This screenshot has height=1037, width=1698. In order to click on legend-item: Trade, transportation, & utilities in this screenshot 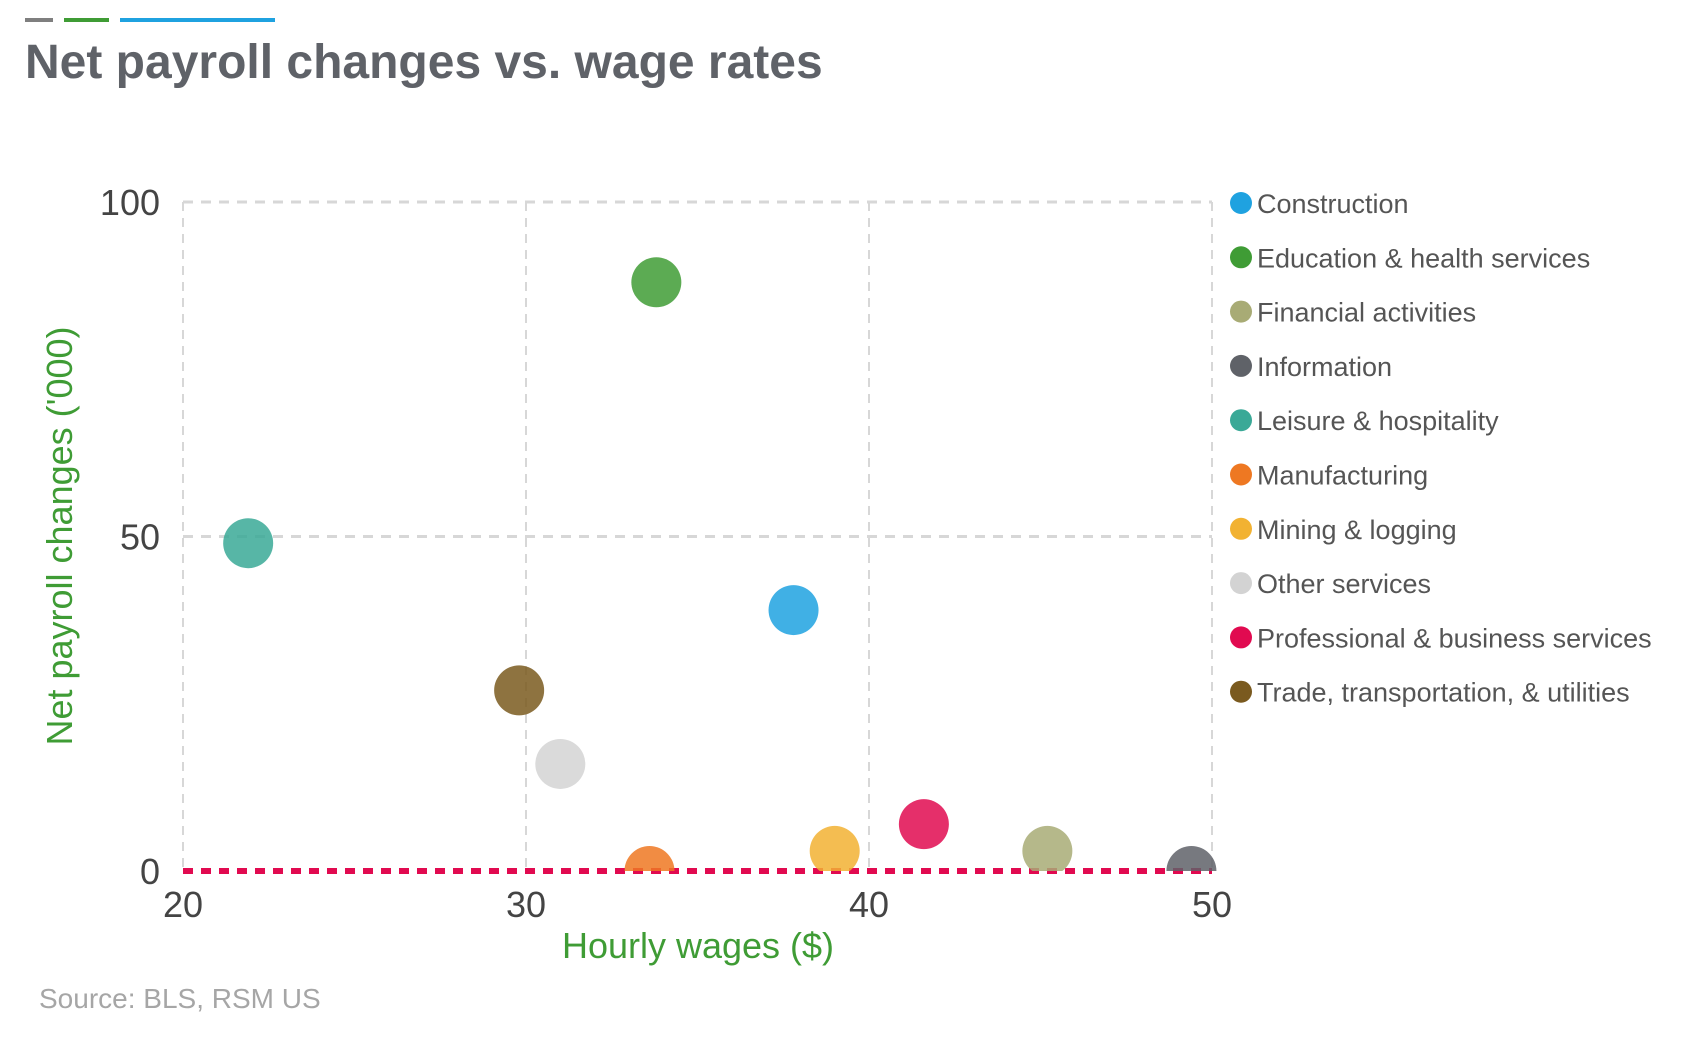, I will do `click(1430, 693)`.